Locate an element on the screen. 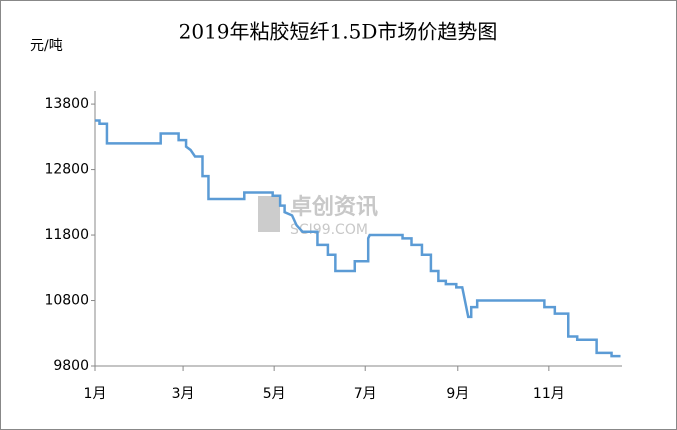 The width and height of the screenshot is (677, 430). y-axis-label: 元/吨 is located at coordinates (46, 46).